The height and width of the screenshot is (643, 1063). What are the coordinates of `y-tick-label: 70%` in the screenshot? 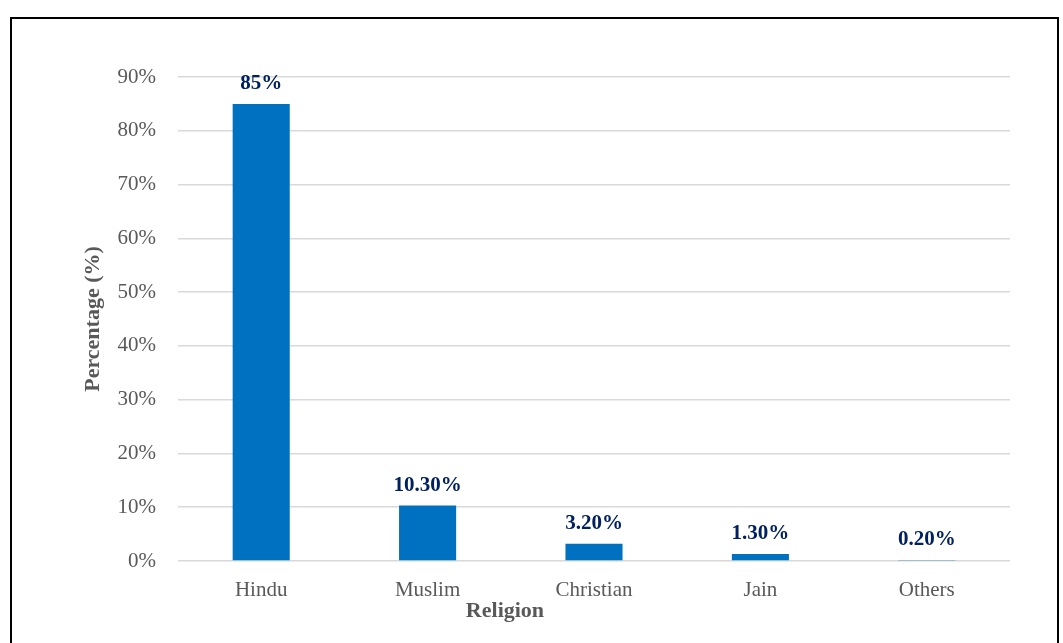 It's located at (136, 183).